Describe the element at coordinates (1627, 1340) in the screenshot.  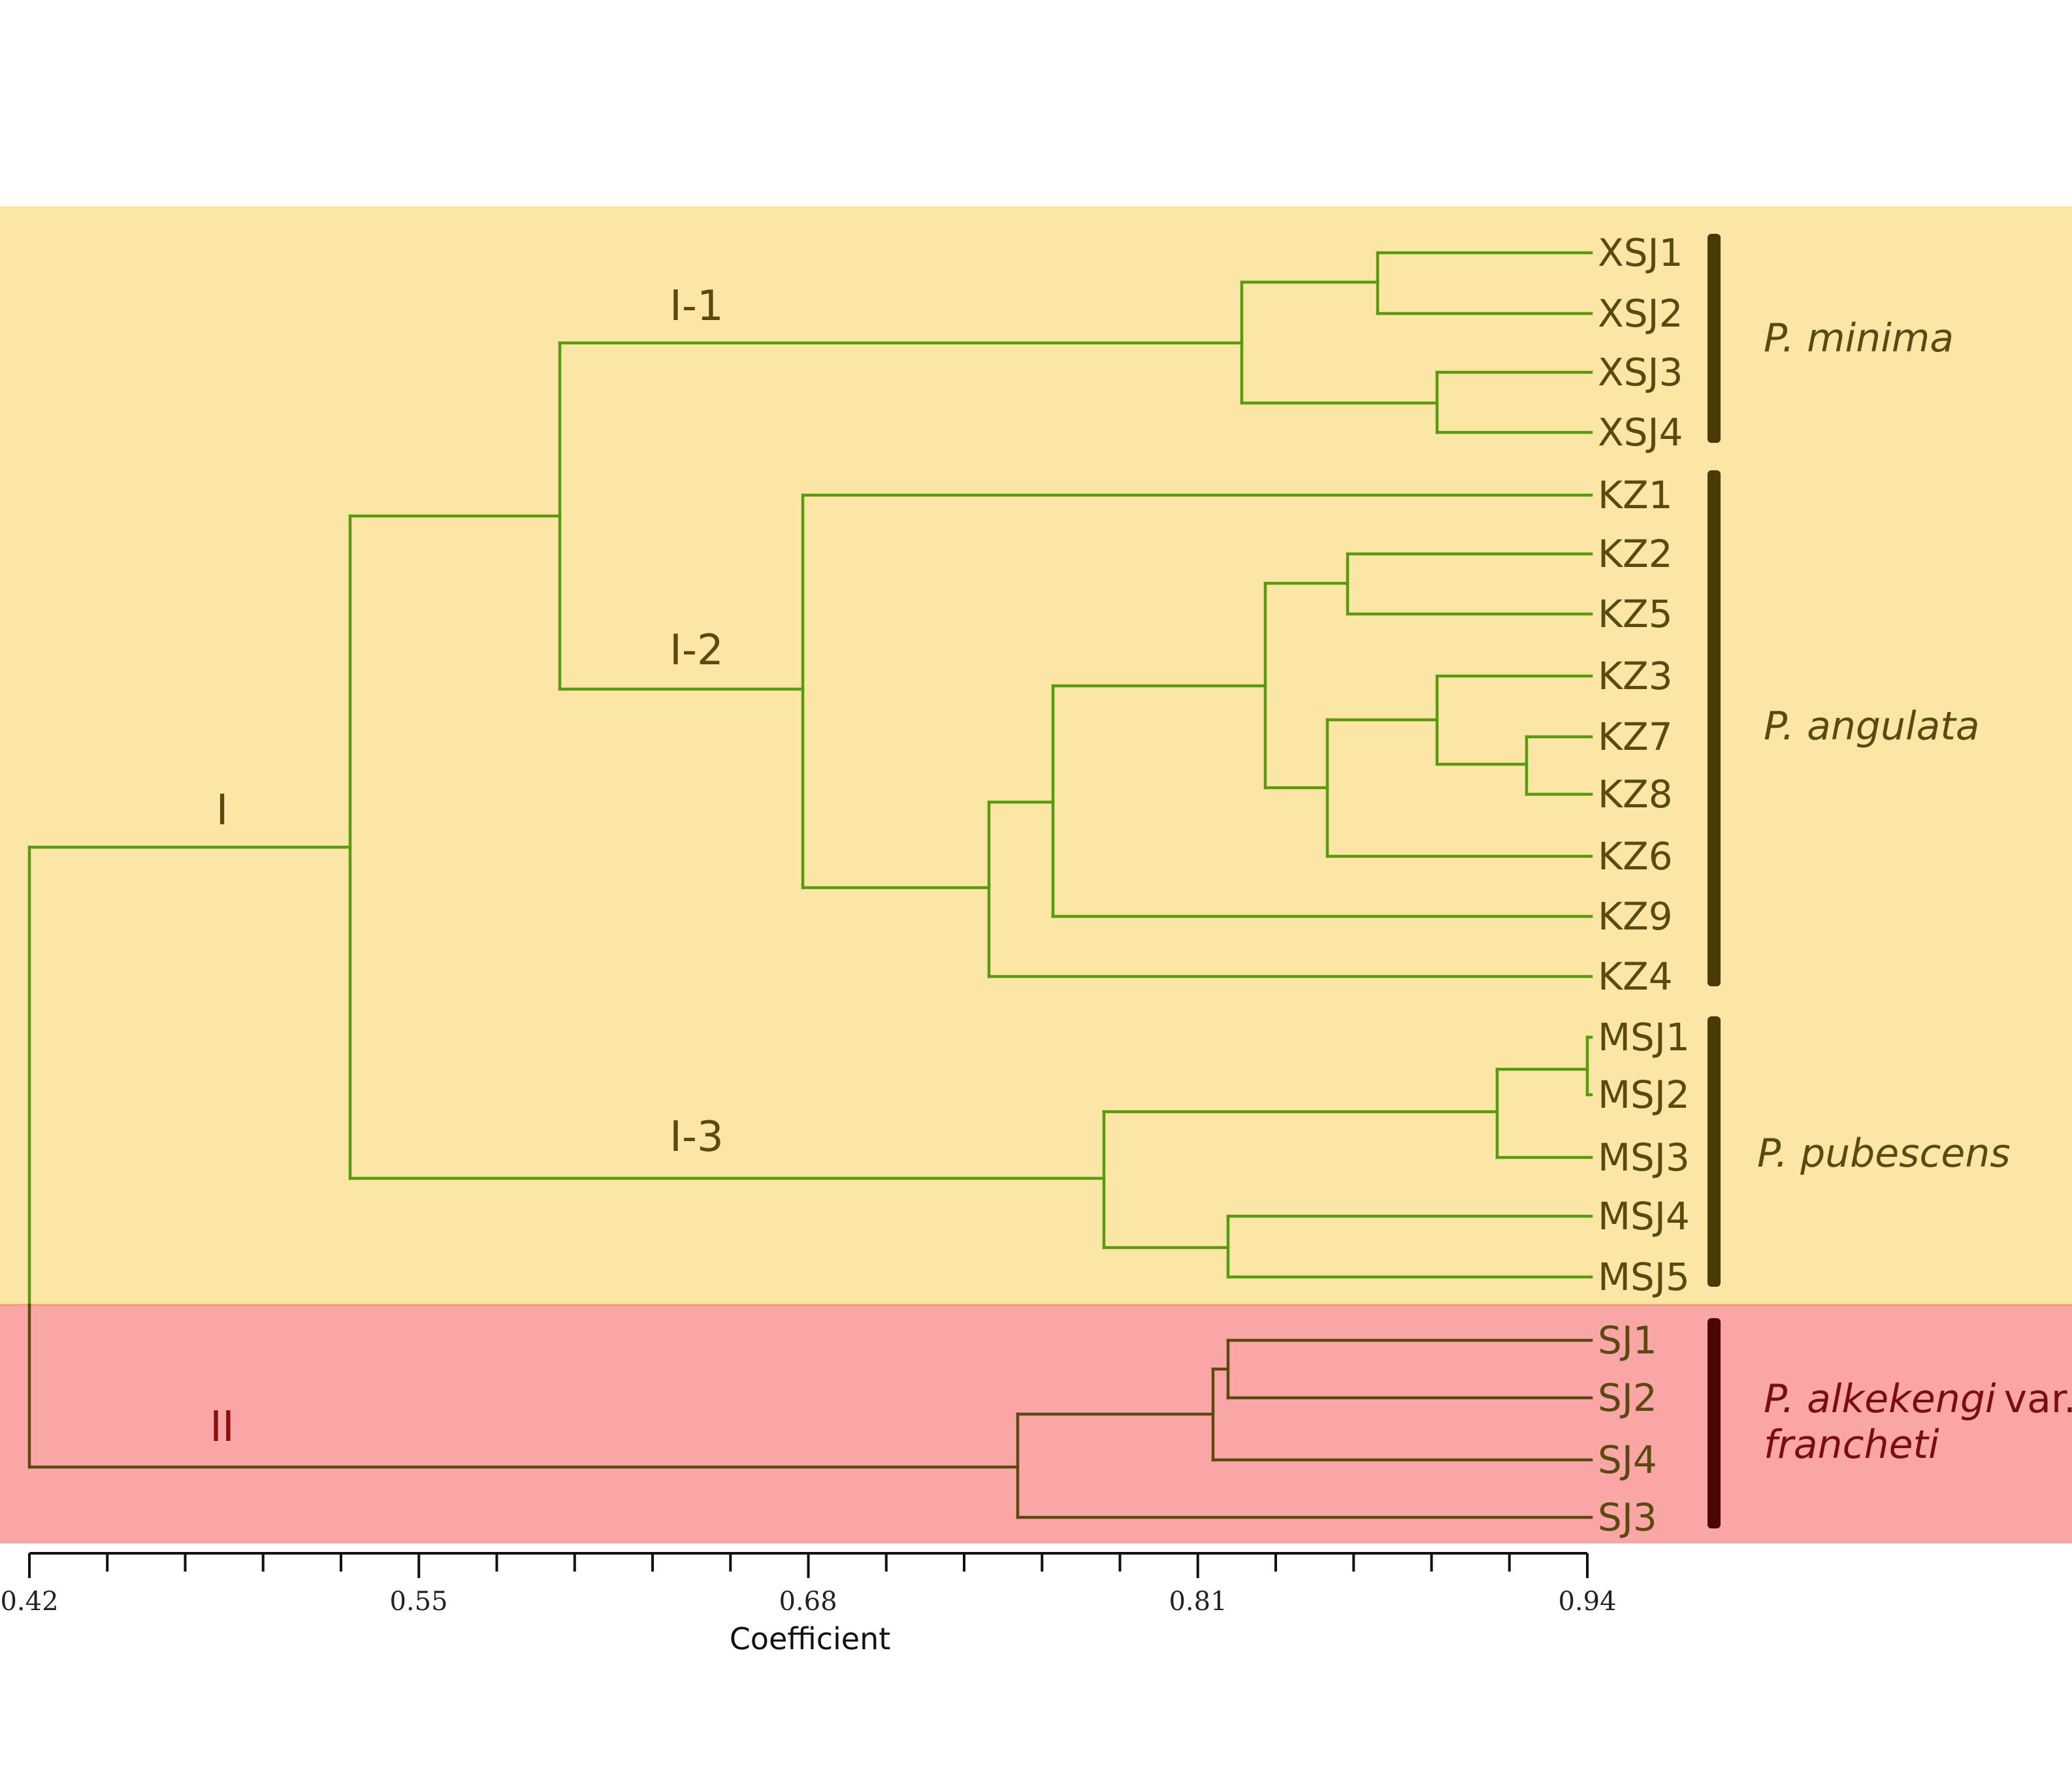
I see `leaf-label: SJ1` at that location.